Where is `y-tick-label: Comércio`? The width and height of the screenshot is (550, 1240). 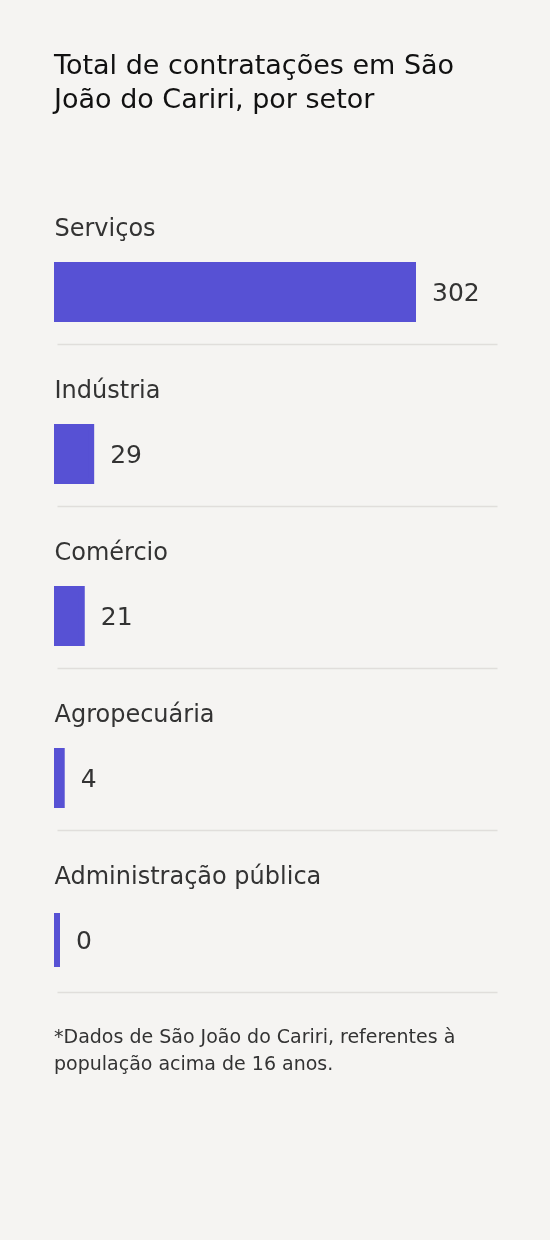 y-tick-label: Comércio is located at coordinates (111, 552).